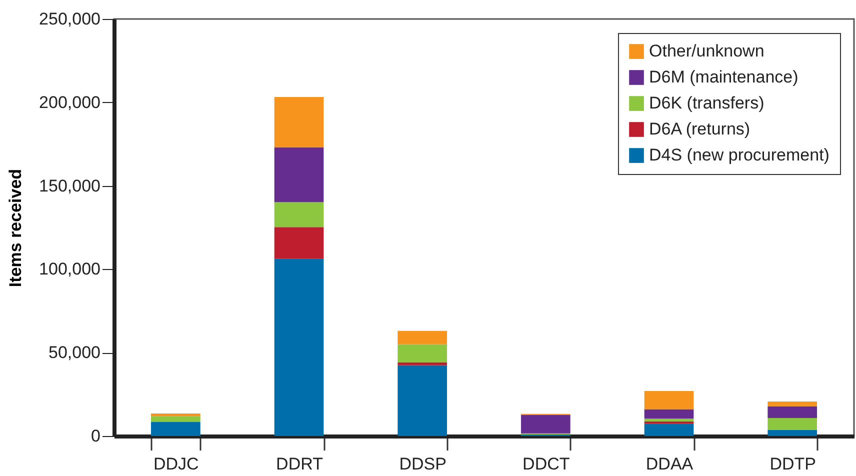 Image resolution: width=856 pixels, height=476 pixels. What do you see at coordinates (706, 51) in the screenshot?
I see `legend-label: Other/unknown` at bounding box center [706, 51].